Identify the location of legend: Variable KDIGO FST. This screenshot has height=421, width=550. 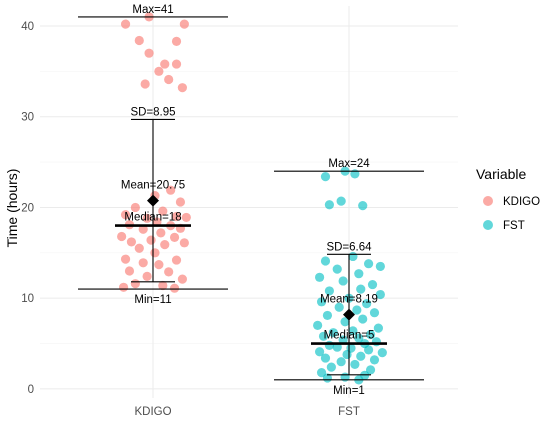
(508, 199).